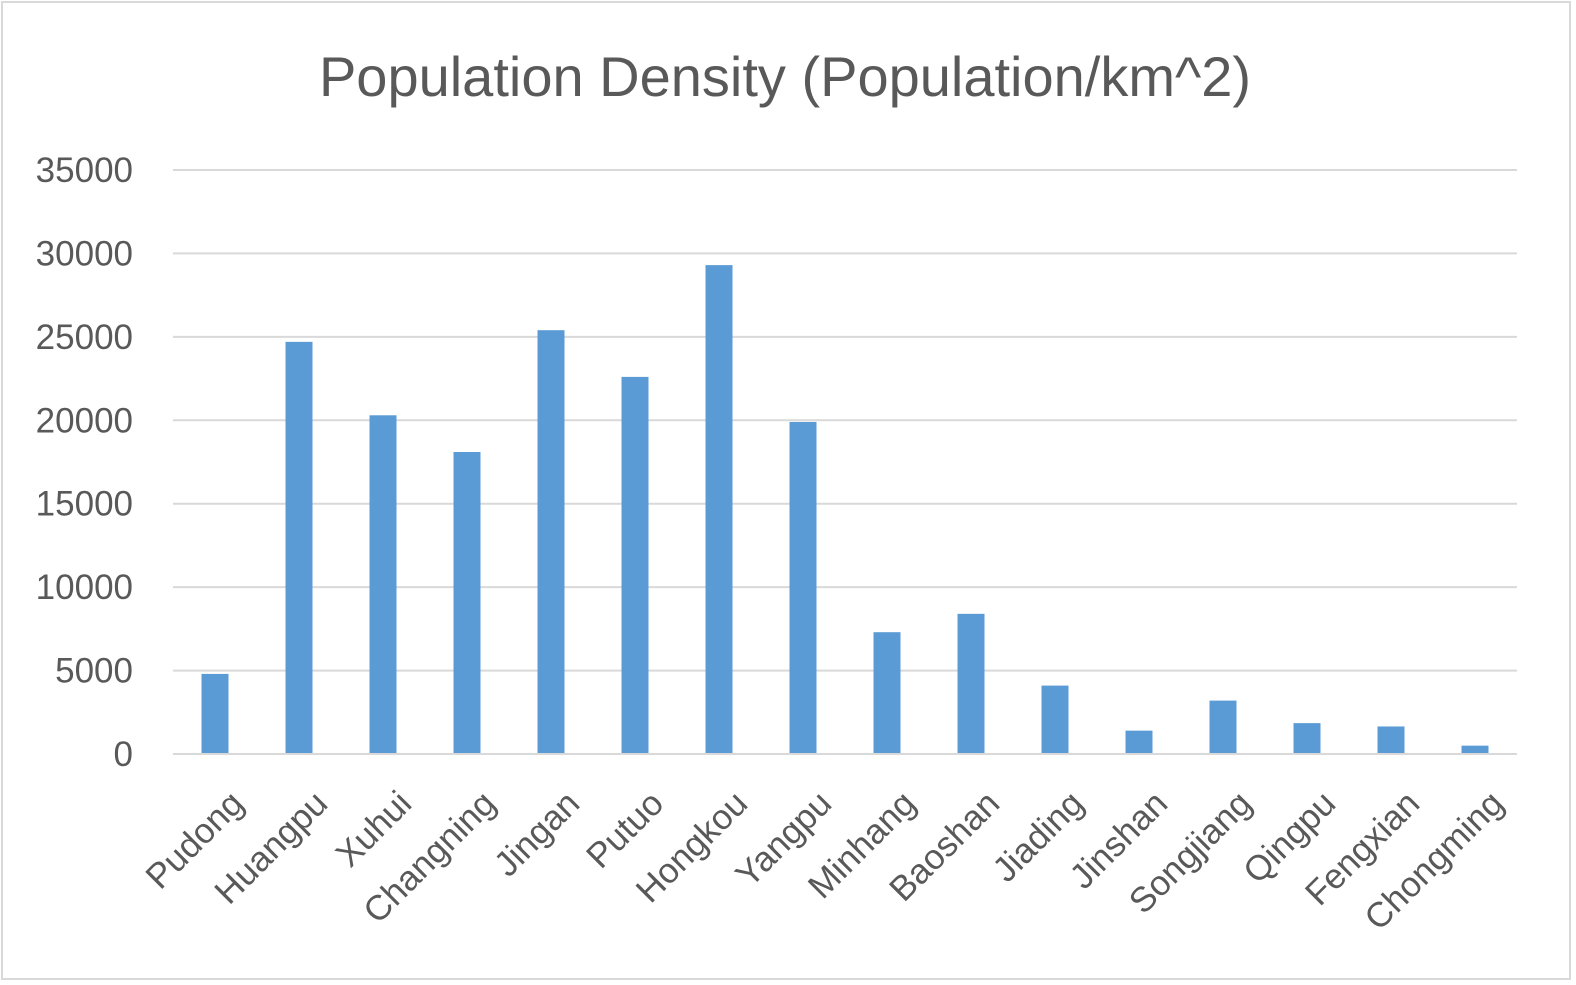 Image resolution: width=1576 pixels, height=985 pixels. I want to click on y-tick-label: 0, so click(123, 754).